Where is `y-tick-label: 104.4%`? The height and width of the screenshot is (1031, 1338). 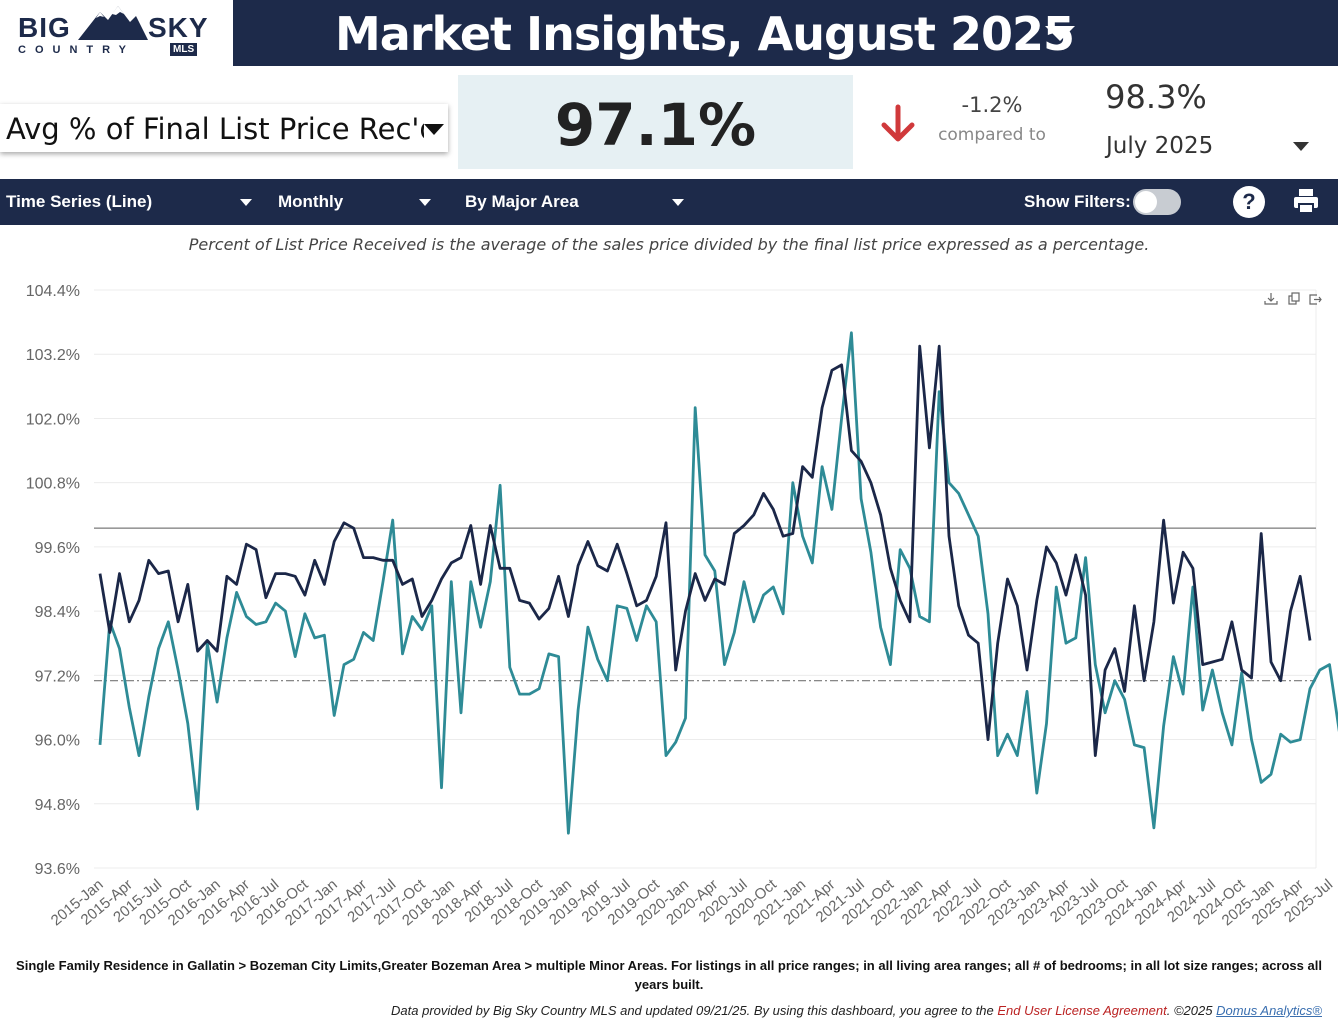
y-tick-label: 104.4% is located at coordinates (53, 291).